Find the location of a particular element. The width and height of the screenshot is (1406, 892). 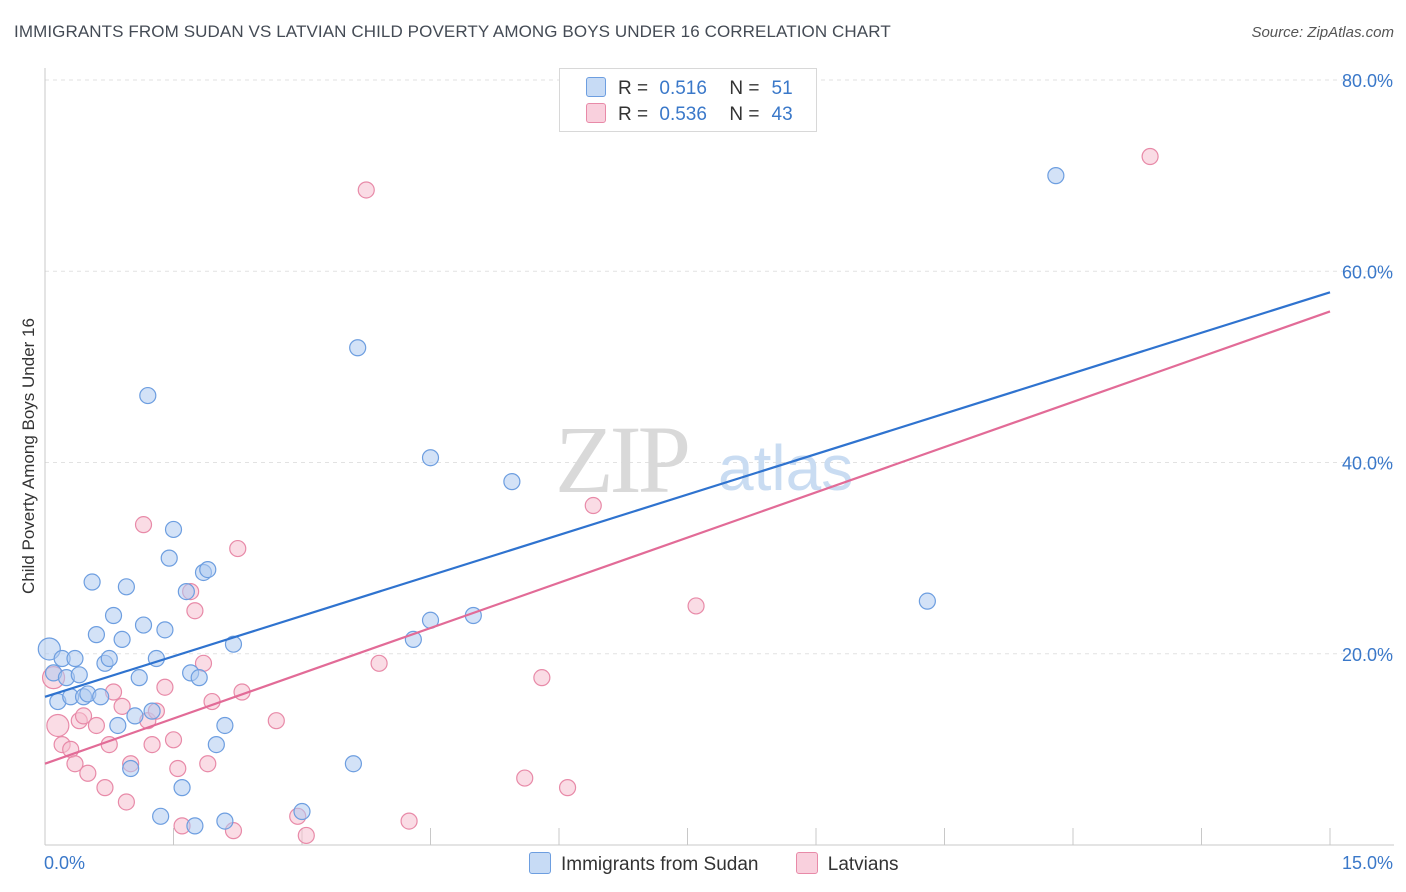

legend-swatch-latvians is located at coordinates (596, 113).